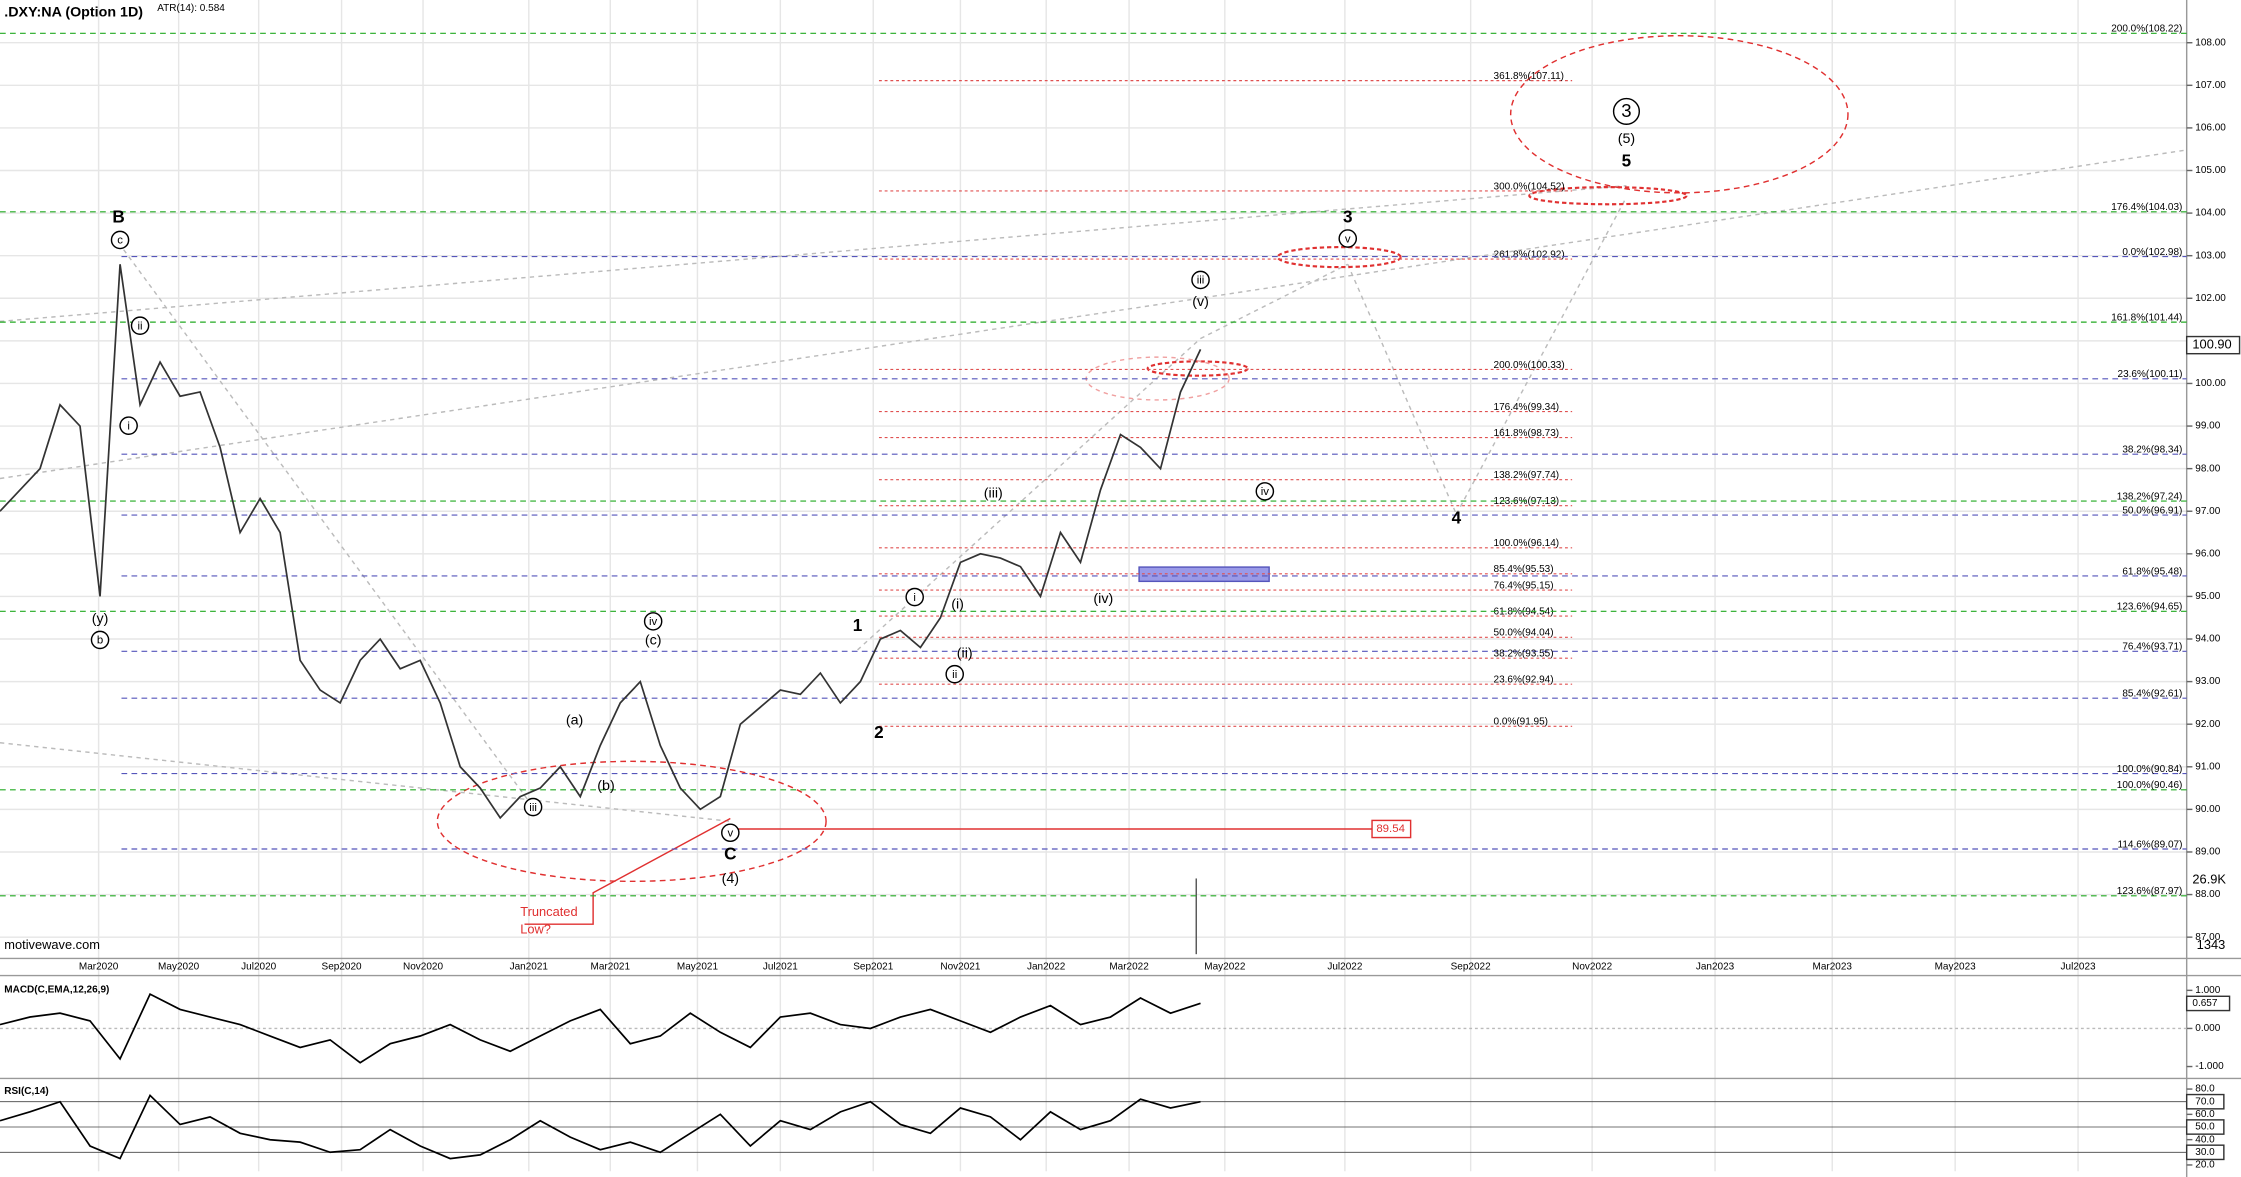  What do you see at coordinates (1529, 76) in the screenshot?
I see `level-label: 361.8%(107.11)` at bounding box center [1529, 76].